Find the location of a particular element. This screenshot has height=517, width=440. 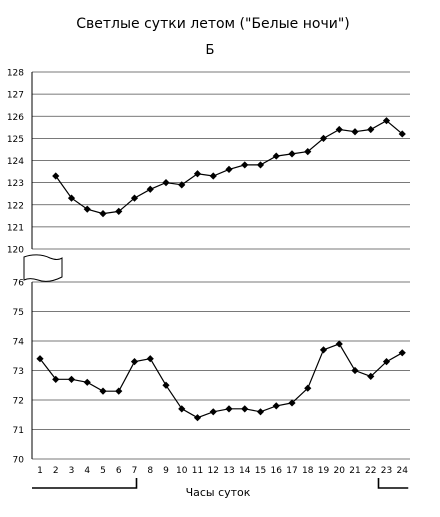

upper-y-tick-label: 128 is located at coordinates (15, 74).